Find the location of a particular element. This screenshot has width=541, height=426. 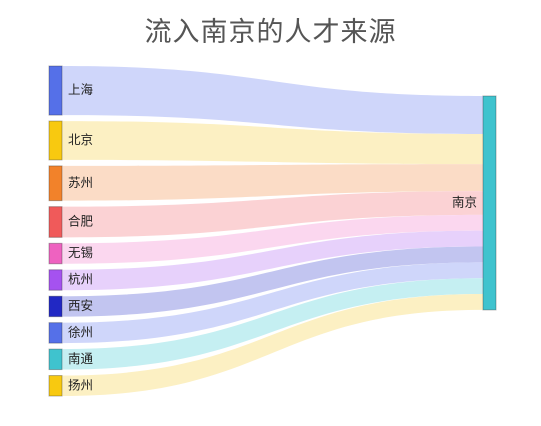

source-label-7: 西安 is located at coordinates (80, 305).